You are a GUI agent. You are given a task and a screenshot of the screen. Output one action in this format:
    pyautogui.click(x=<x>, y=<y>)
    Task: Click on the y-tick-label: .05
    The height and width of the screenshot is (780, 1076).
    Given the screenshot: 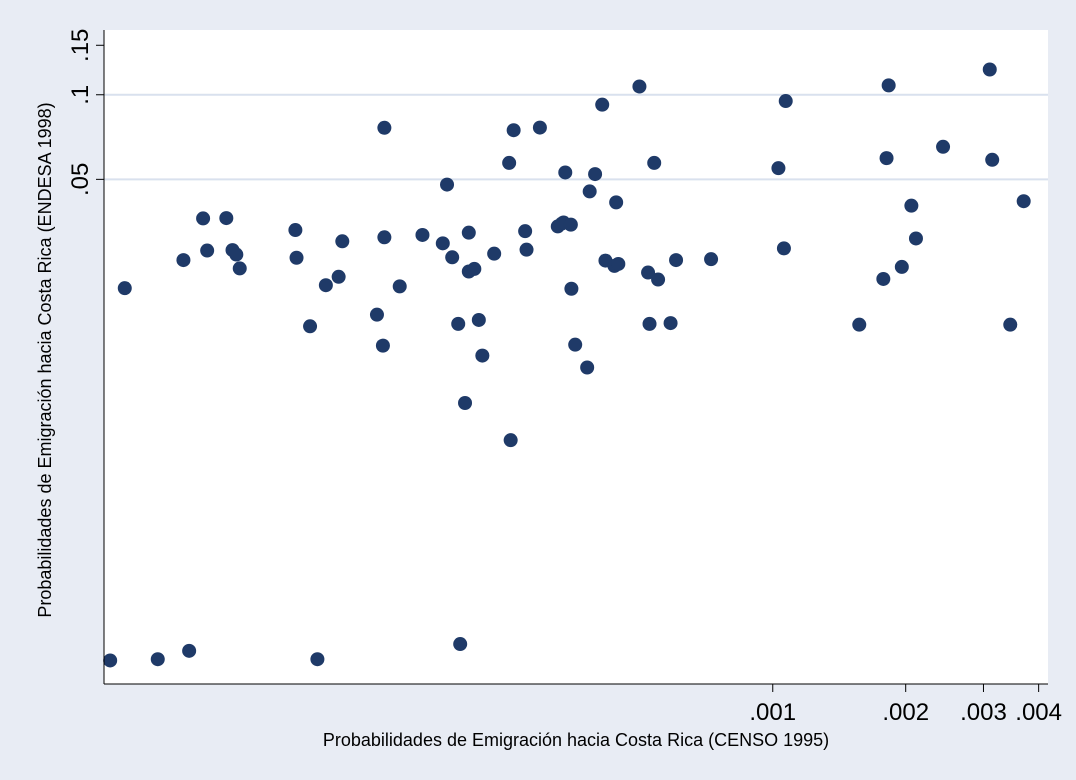 What is the action you would take?
    pyautogui.click(x=80, y=179)
    